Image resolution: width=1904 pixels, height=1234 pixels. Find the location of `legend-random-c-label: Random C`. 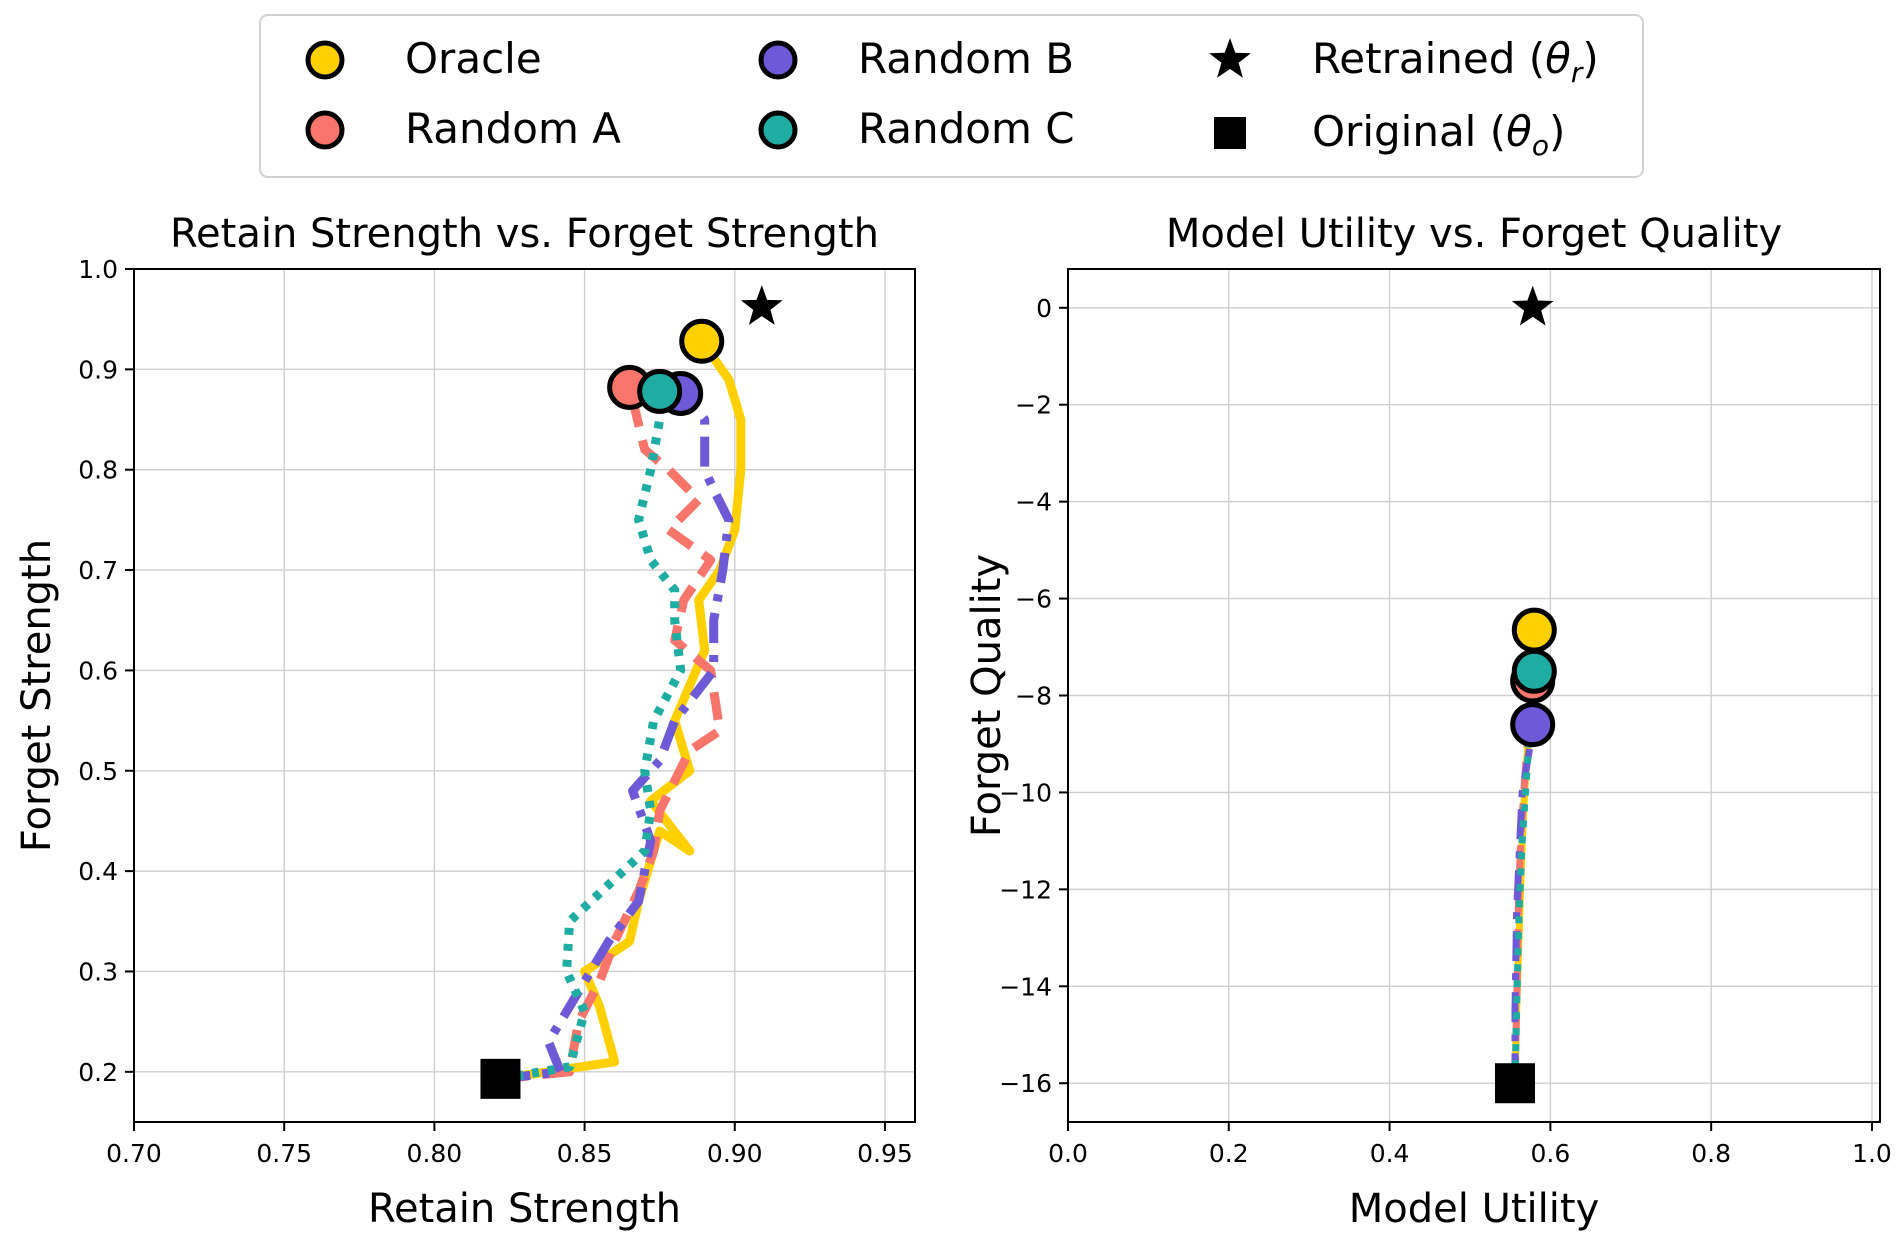

legend-random-c-label: Random C is located at coordinates (966, 128).